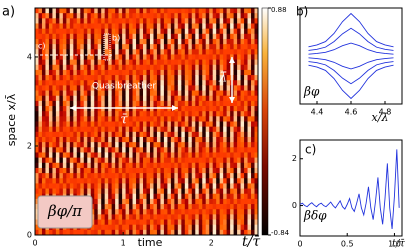 The image size is (416, 251). What do you see at coordinates (349, 189) in the screenshot?
I see `line-series` at bounding box center [349, 189].